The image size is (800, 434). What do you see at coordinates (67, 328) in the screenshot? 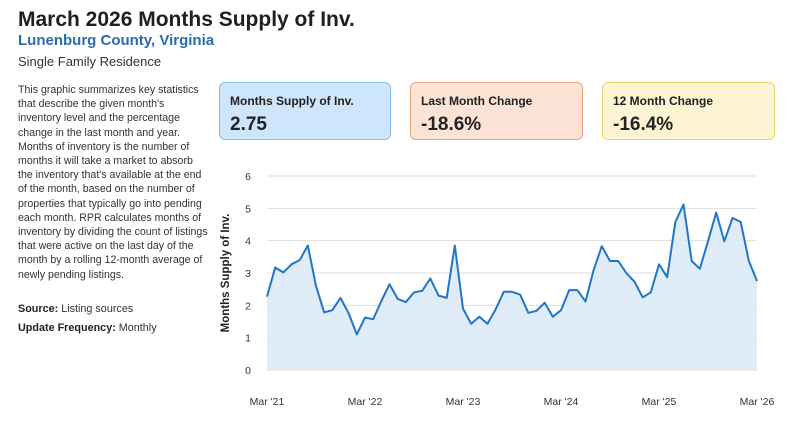
I see `frequency-label: Update Frequency:` at bounding box center [67, 328].